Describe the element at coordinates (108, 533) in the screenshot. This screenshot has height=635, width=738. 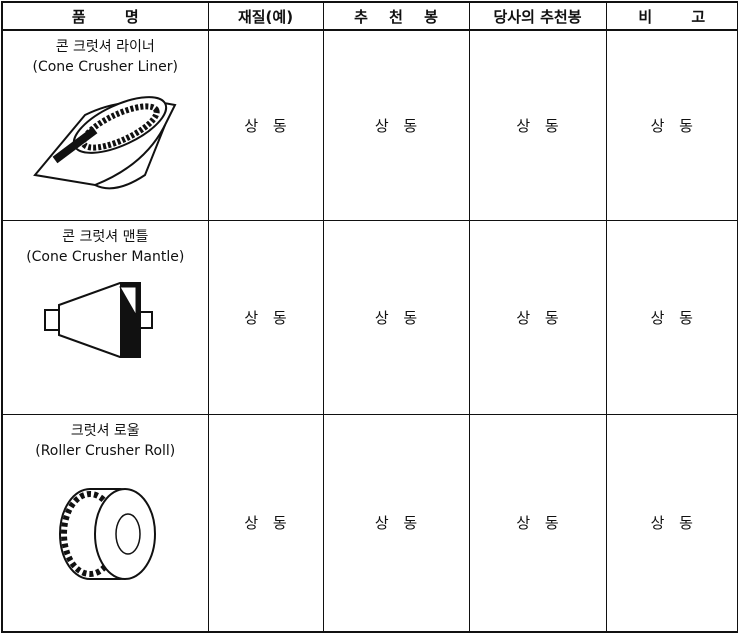
I see `roll-illustration` at that location.